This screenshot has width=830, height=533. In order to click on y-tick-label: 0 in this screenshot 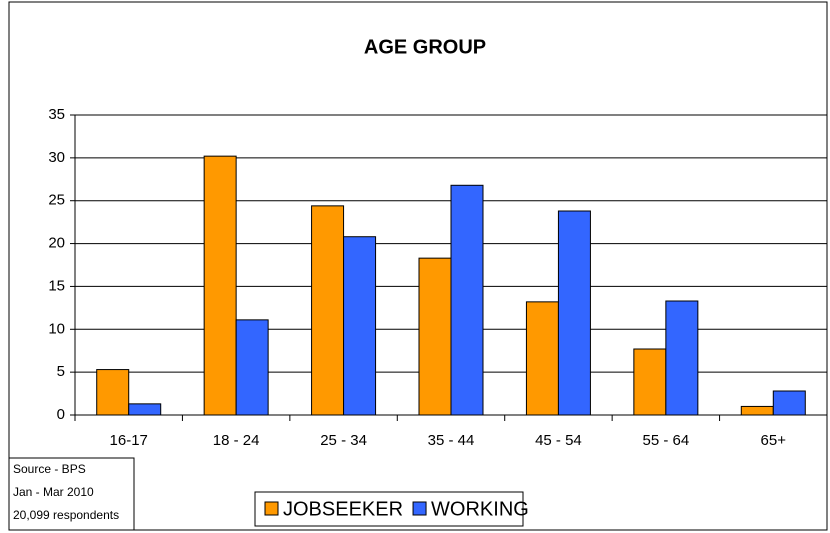, I will do `click(61, 414)`.